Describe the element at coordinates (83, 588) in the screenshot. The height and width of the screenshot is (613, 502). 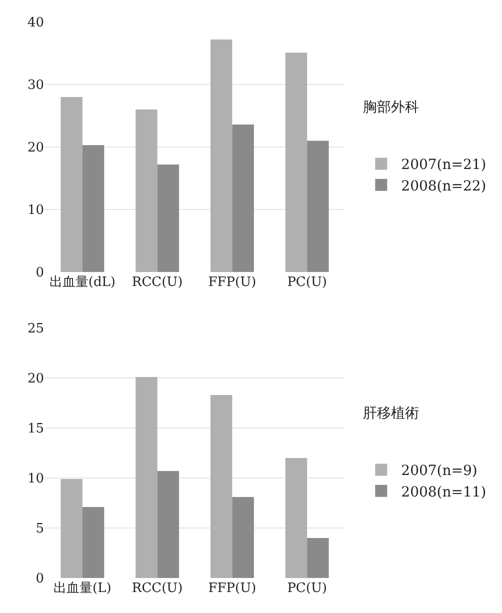
I see `x-tick-label: 出血量(L)` at that location.